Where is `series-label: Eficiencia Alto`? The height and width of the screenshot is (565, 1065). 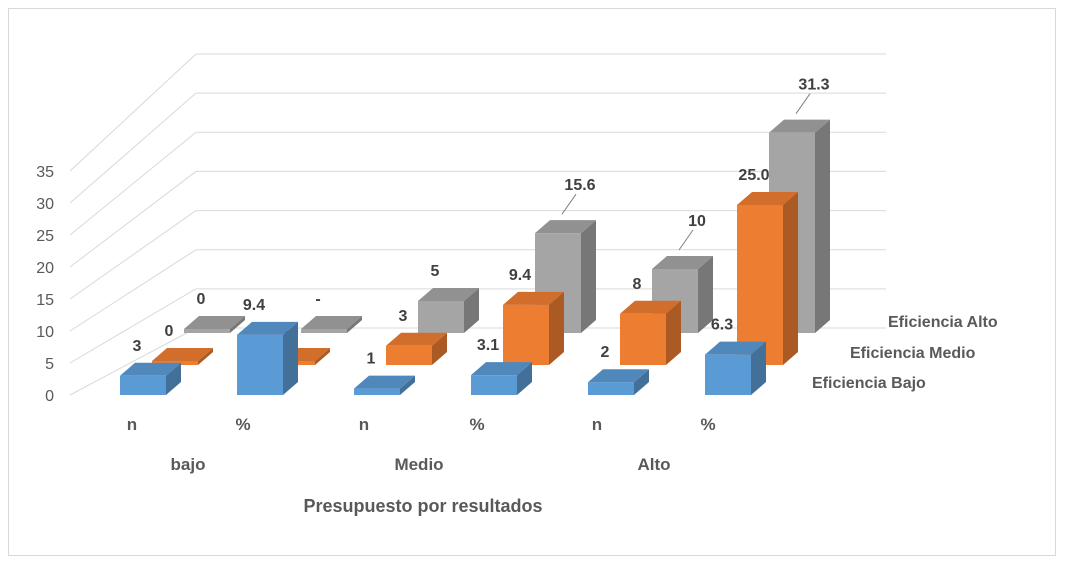
series-label: Eficiencia Alto is located at coordinates (943, 322).